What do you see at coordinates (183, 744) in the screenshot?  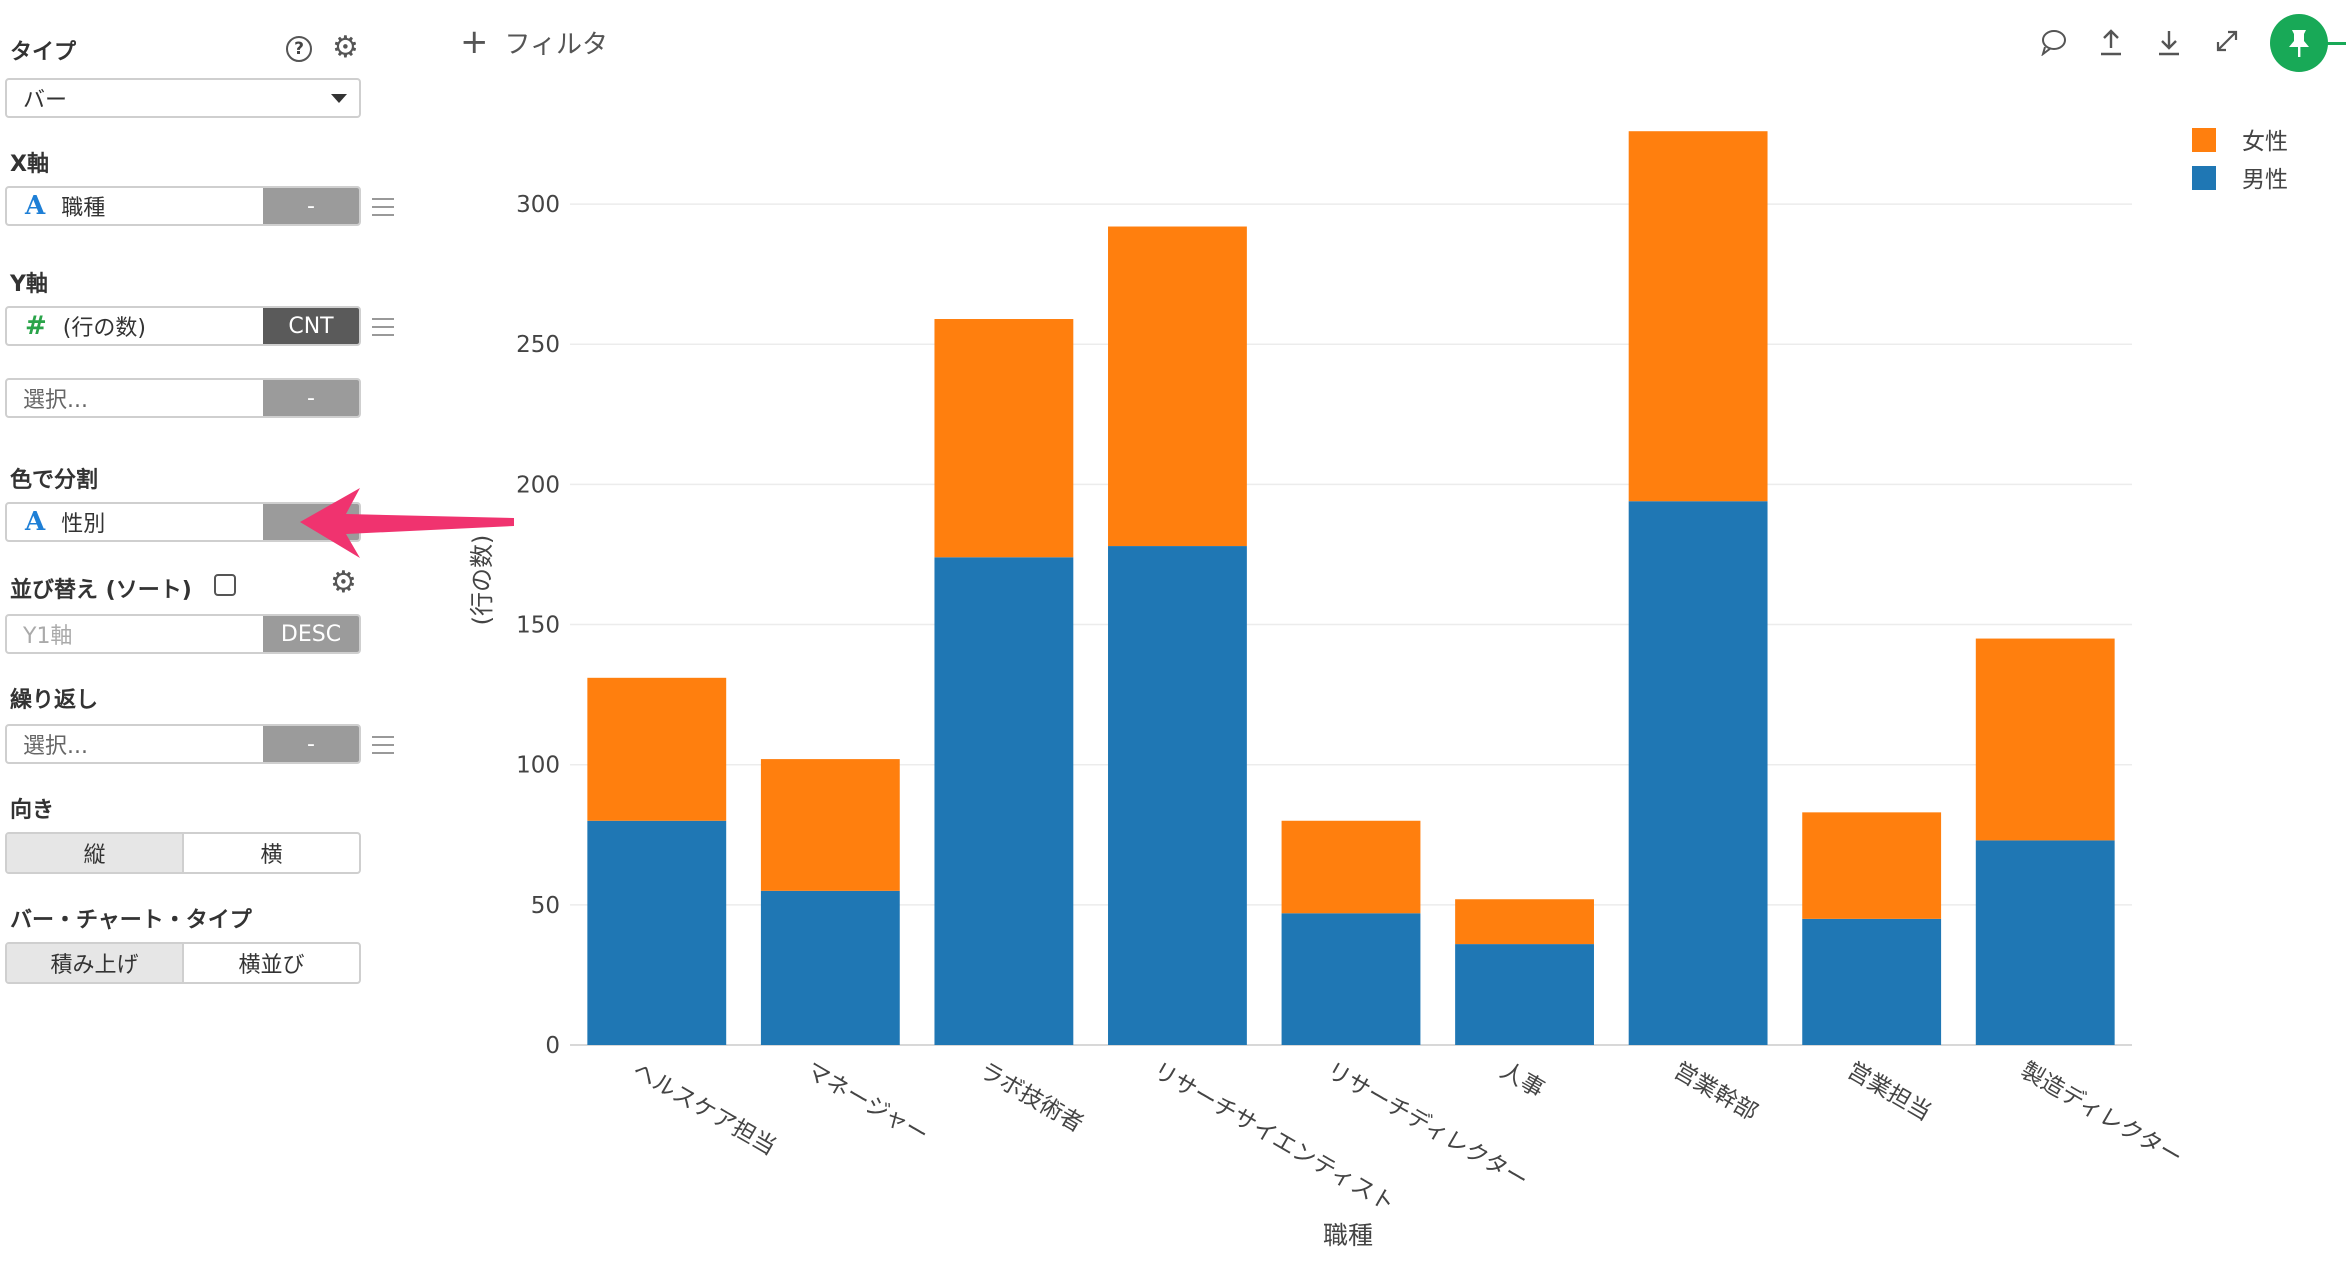 I see `repeat-field: 選択... -` at bounding box center [183, 744].